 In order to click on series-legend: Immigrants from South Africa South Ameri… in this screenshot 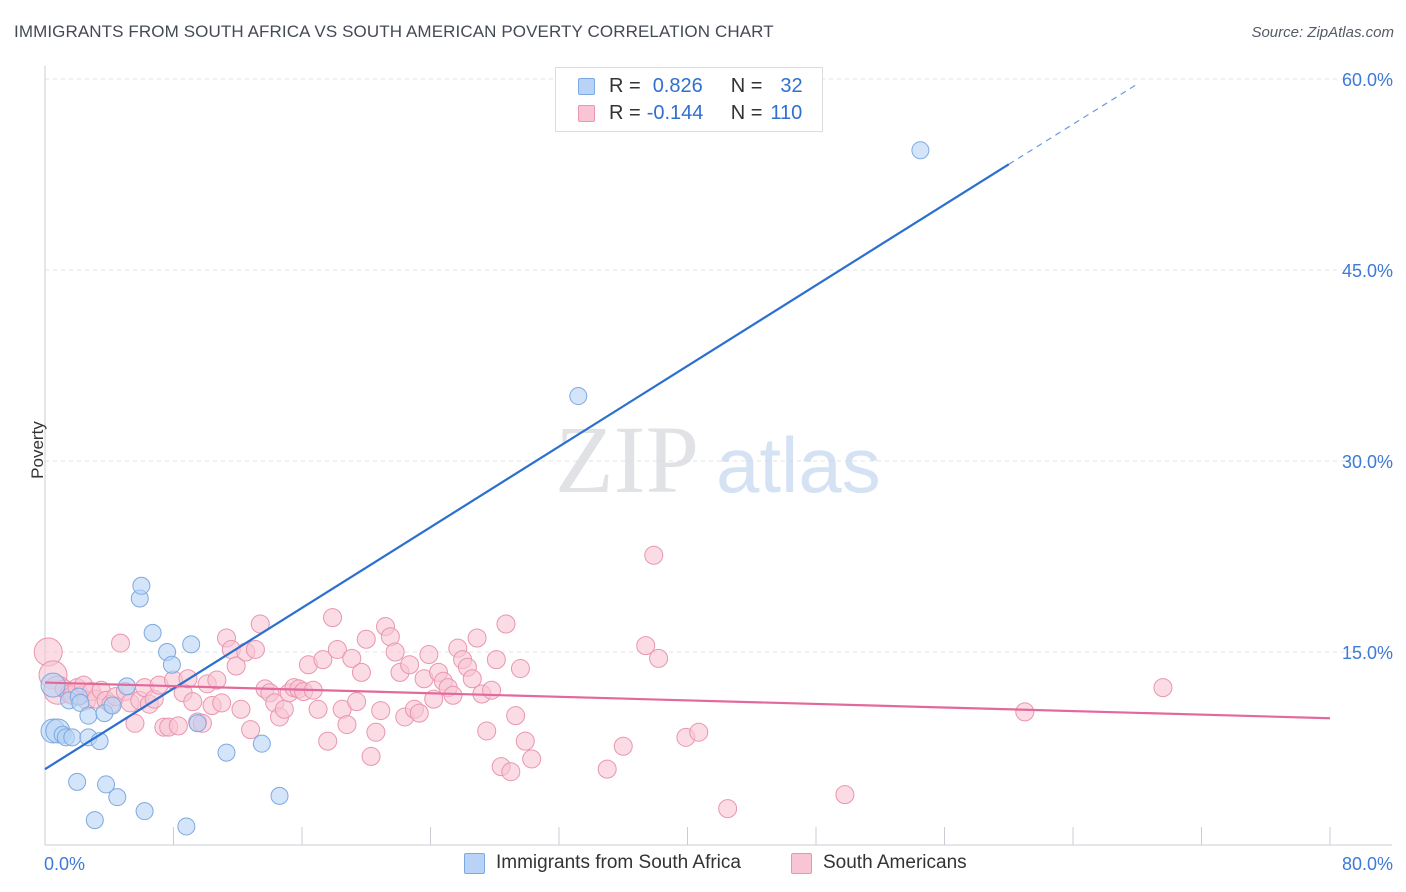, I will do `click(703, 865)`.